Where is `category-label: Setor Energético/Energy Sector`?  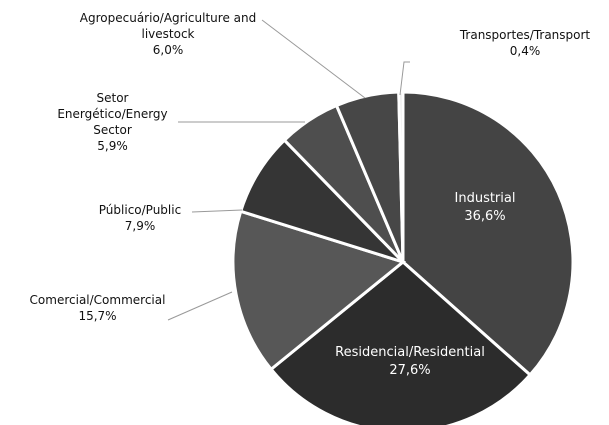 category-label: Setor Energético/Energy Sector is located at coordinates (112, 114).